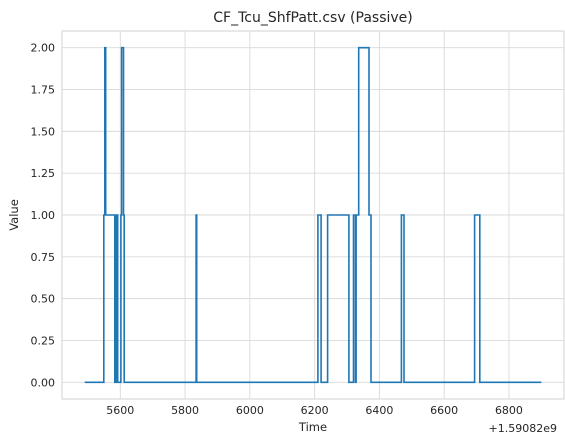 The width and height of the screenshot is (565, 444). I want to click on chart-title: CF_Tcu_ShfPatt.csv (Passive), so click(313, 18).